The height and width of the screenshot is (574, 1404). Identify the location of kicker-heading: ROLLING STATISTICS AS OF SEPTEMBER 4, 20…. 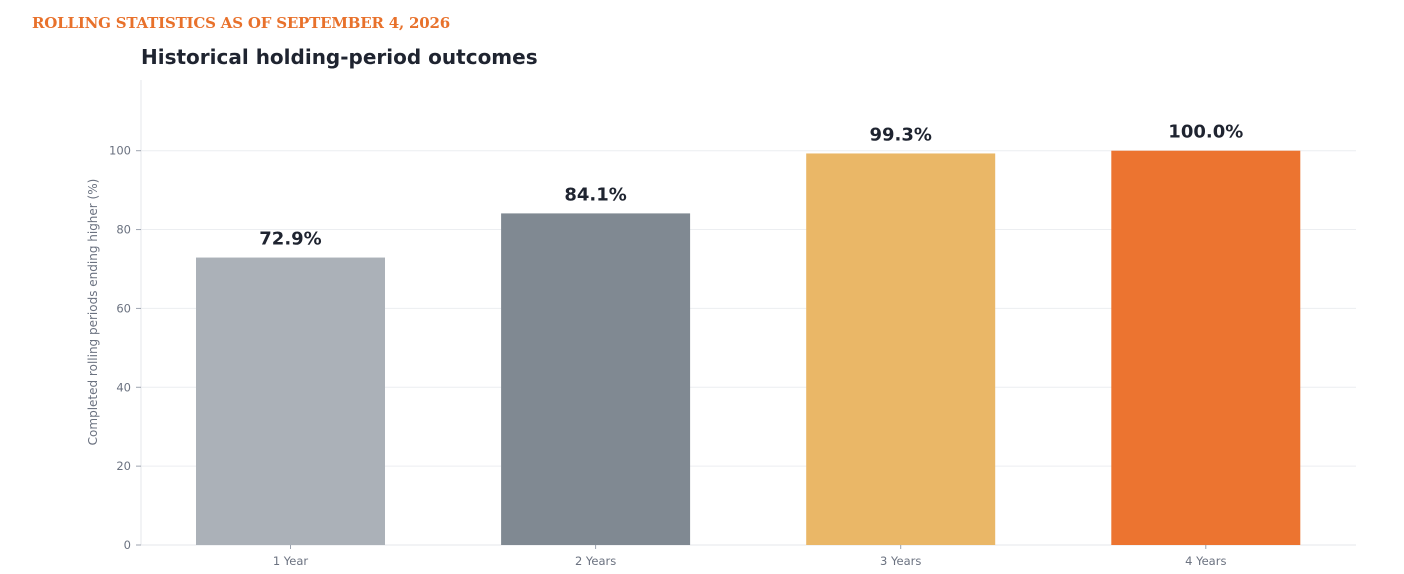
(241, 23).